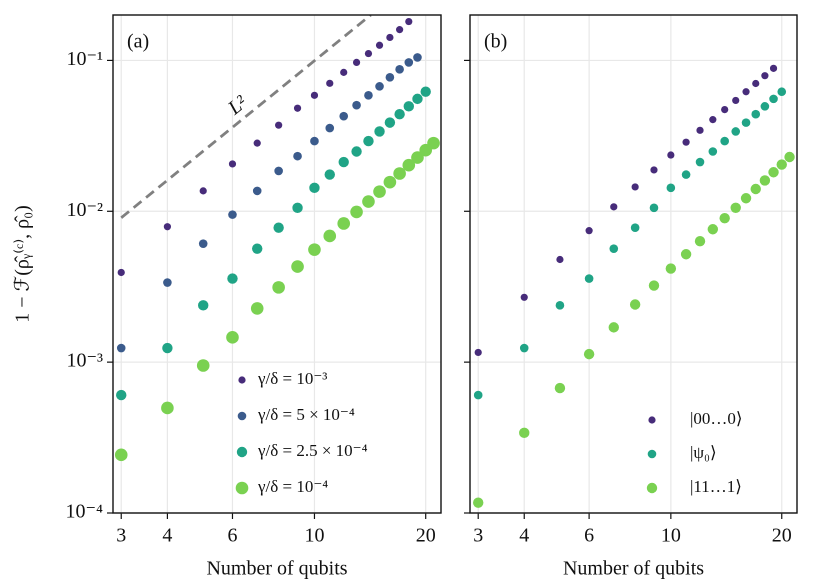  Describe the element at coordinates (703, 452) in the screenshot. I see `legend-label: |ψ₀⟩` at that location.